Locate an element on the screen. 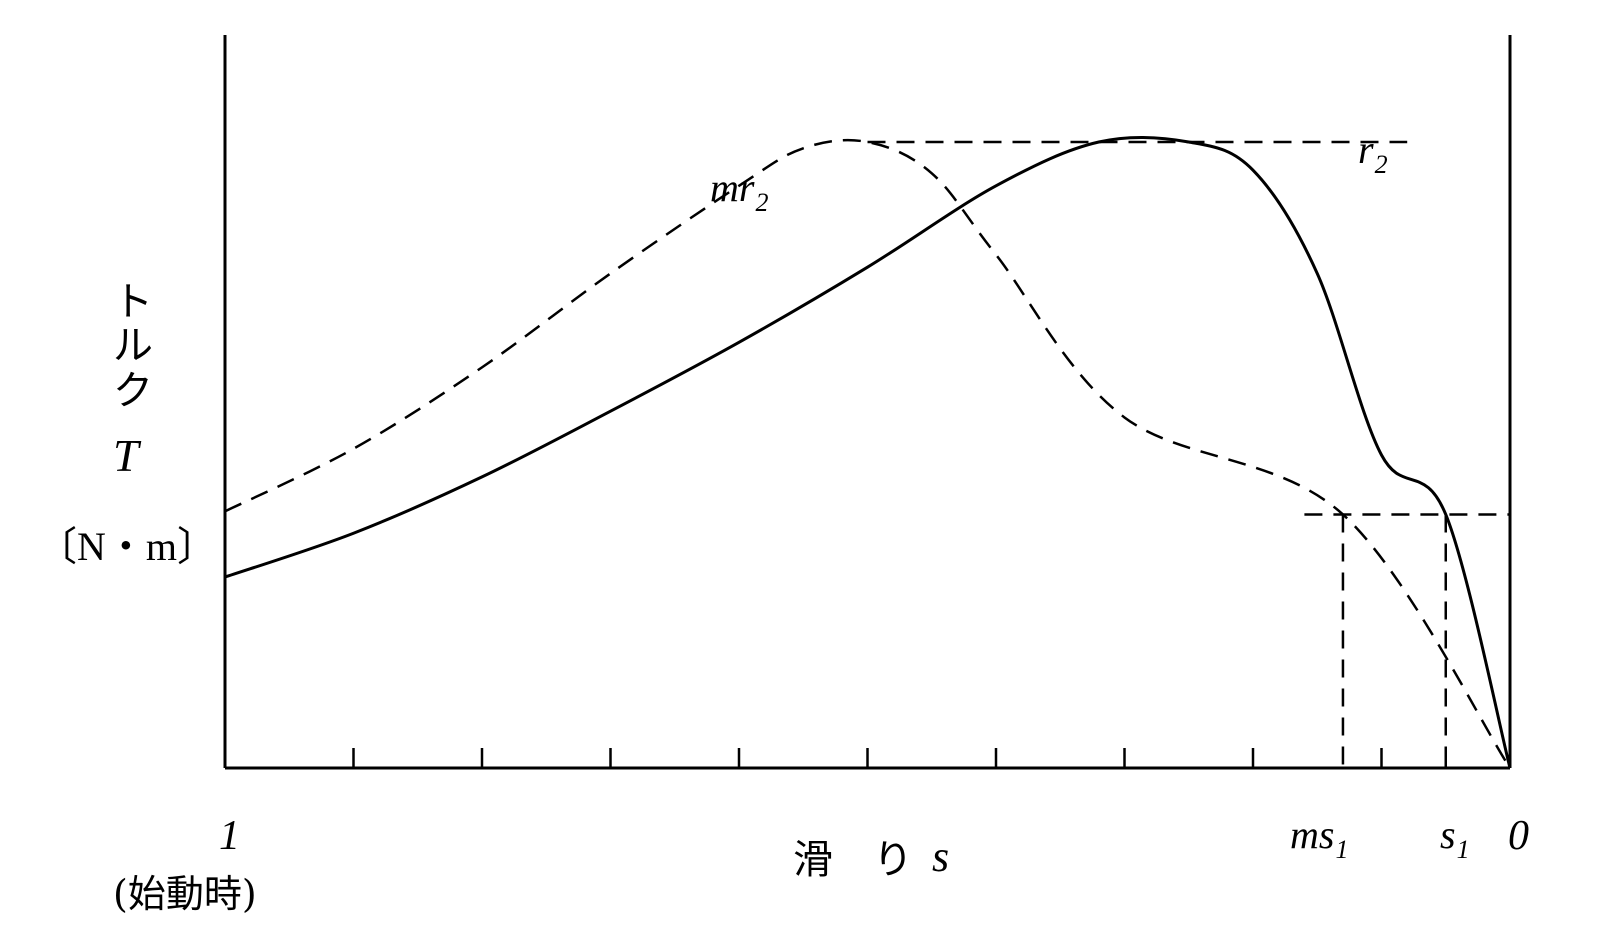 This screenshot has width=1620, height=945. y-axis-label-char-1: ト is located at coordinates (133, 302).